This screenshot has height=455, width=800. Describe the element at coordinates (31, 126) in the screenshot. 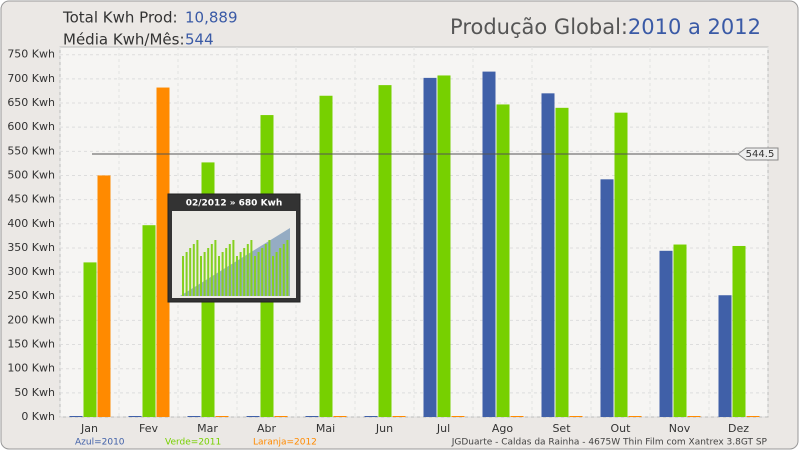

I see `y-tick-label: 600 Kwh` at that location.